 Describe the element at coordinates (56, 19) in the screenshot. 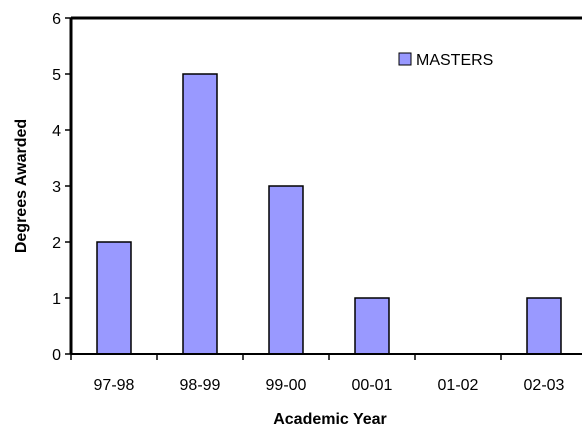

I see `y-tick-label: 6` at that location.